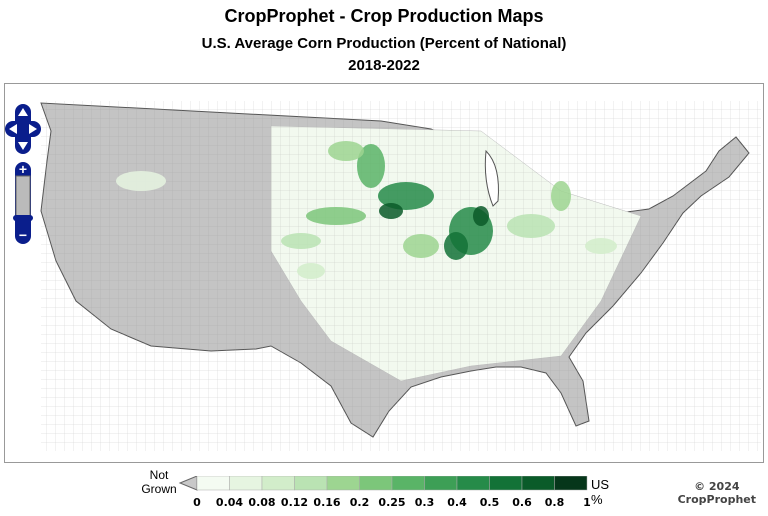  I want to click on legend-tick: 0.6, so click(522, 502).